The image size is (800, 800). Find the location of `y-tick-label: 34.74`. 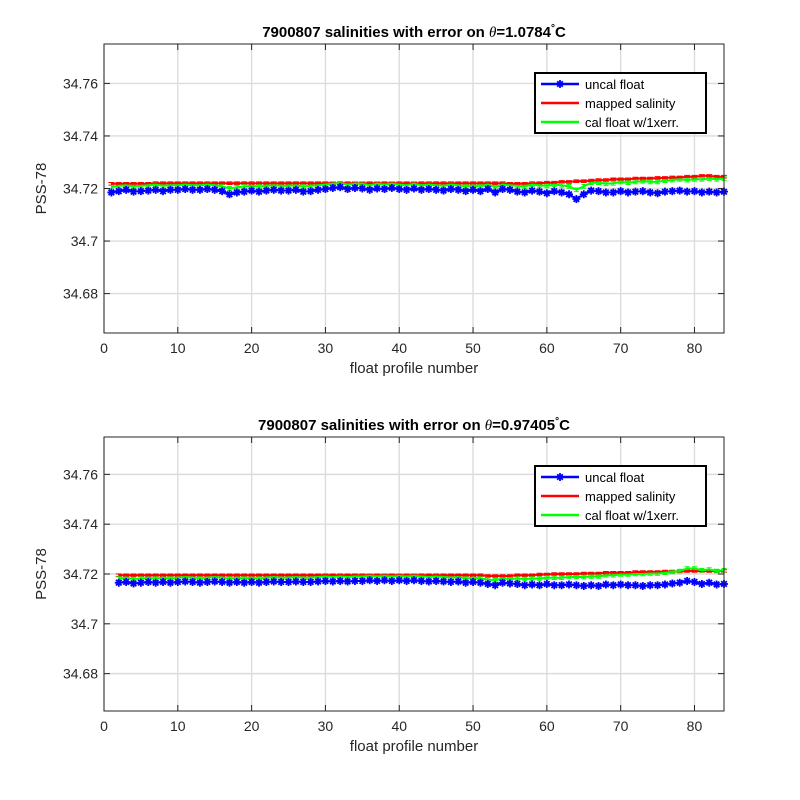

y-tick-label: 34.74 is located at coordinates (80, 524).